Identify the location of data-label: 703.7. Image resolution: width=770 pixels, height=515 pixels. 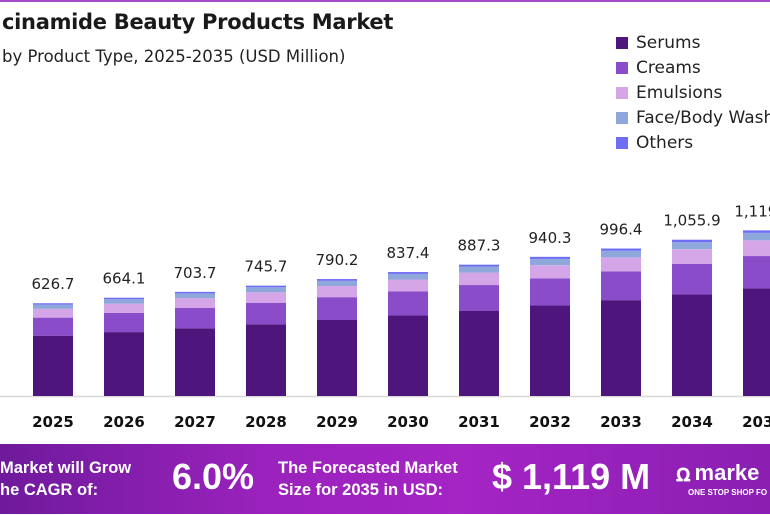
(195, 273).